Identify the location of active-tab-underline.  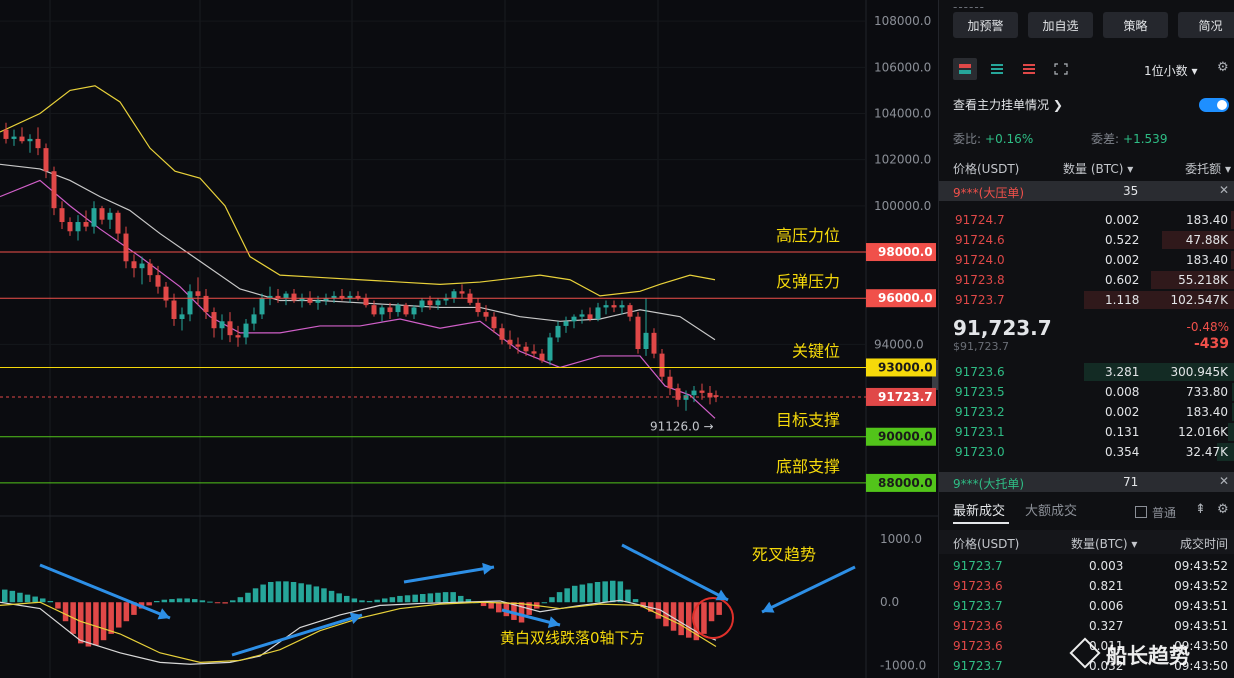
(981, 523).